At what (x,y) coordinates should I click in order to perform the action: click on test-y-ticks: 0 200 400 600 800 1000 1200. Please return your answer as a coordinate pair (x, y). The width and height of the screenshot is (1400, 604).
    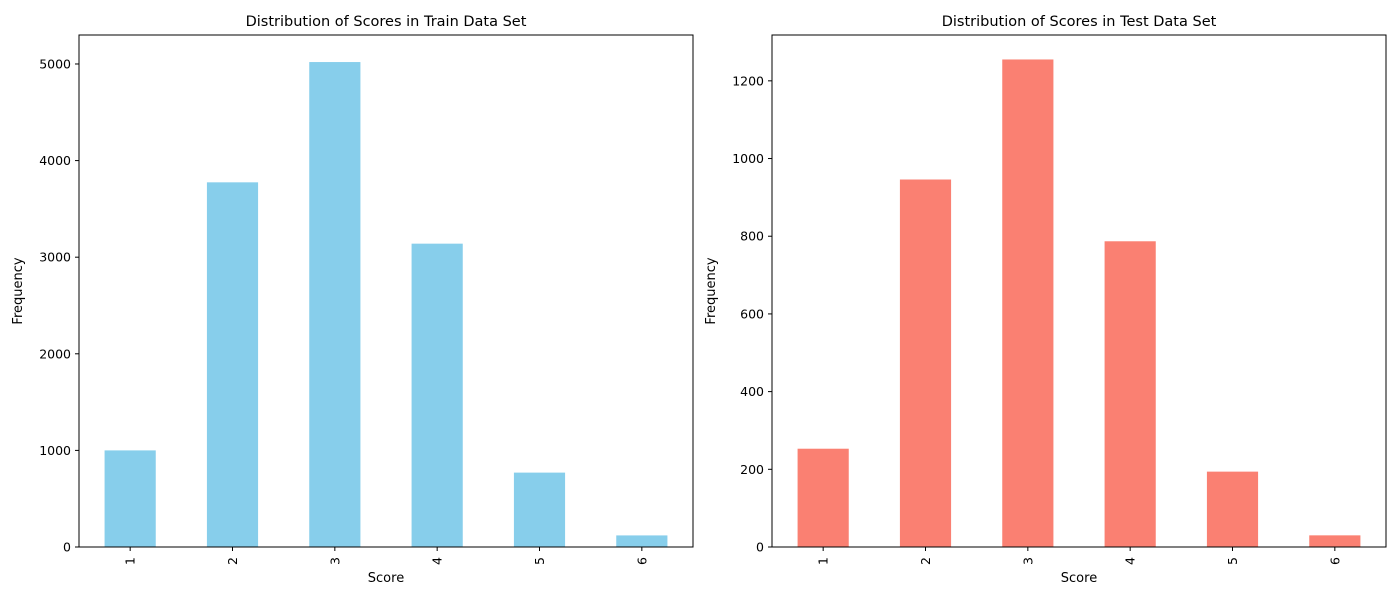
    Looking at the image, I should click on (752, 314).